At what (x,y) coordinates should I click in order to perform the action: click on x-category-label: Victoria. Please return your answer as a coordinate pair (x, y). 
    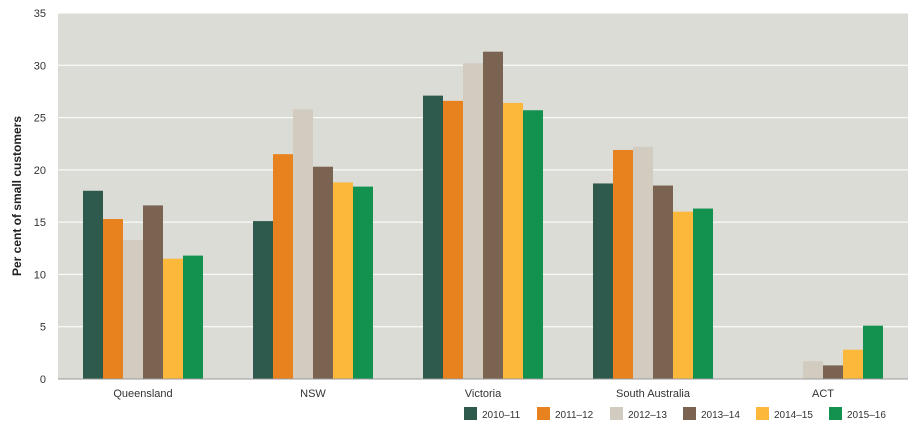
    Looking at the image, I should click on (483, 394).